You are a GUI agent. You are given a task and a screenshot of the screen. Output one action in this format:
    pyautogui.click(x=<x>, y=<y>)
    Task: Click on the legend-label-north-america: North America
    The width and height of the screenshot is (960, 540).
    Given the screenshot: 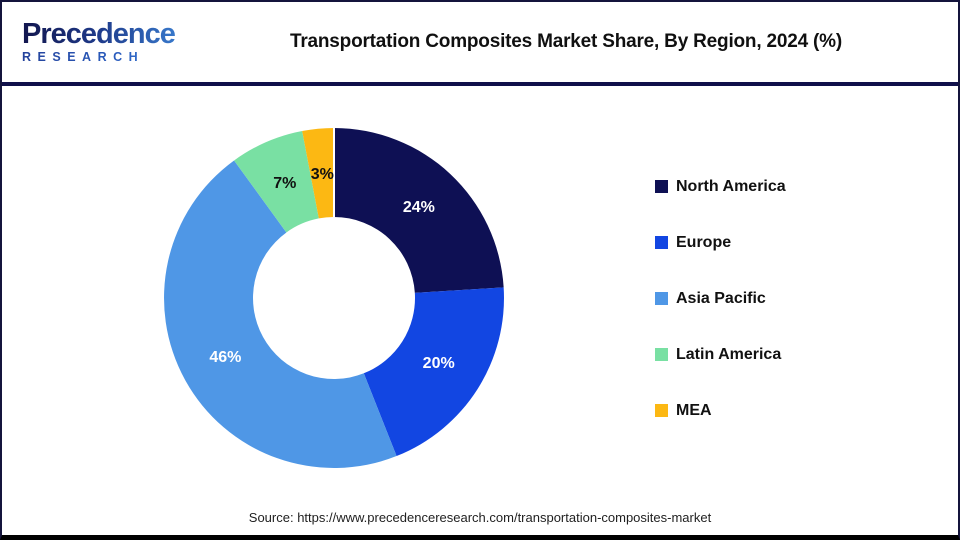 What is the action you would take?
    pyautogui.click(x=731, y=186)
    